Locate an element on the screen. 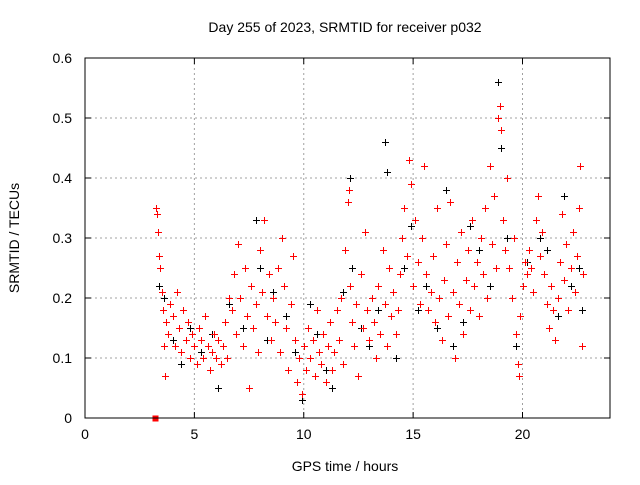 This screenshot has height=485, width=640. y-tick-label: 0 is located at coordinates (68, 418).